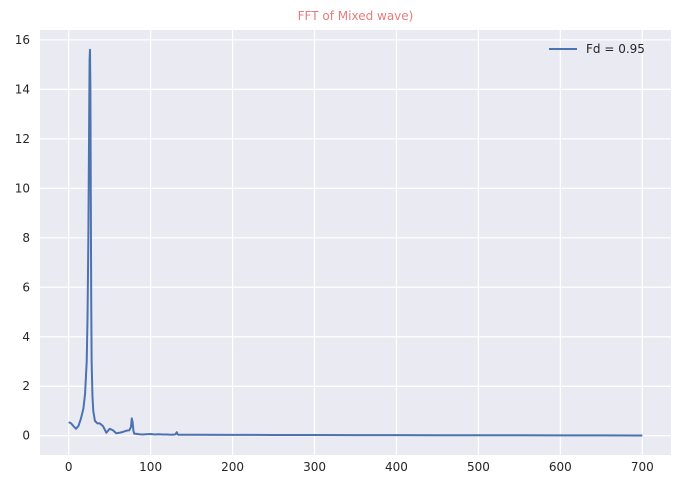 This screenshot has height=500, width=689. Describe the element at coordinates (69, 467) in the screenshot. I see `x-tick-label: 0` at that location.